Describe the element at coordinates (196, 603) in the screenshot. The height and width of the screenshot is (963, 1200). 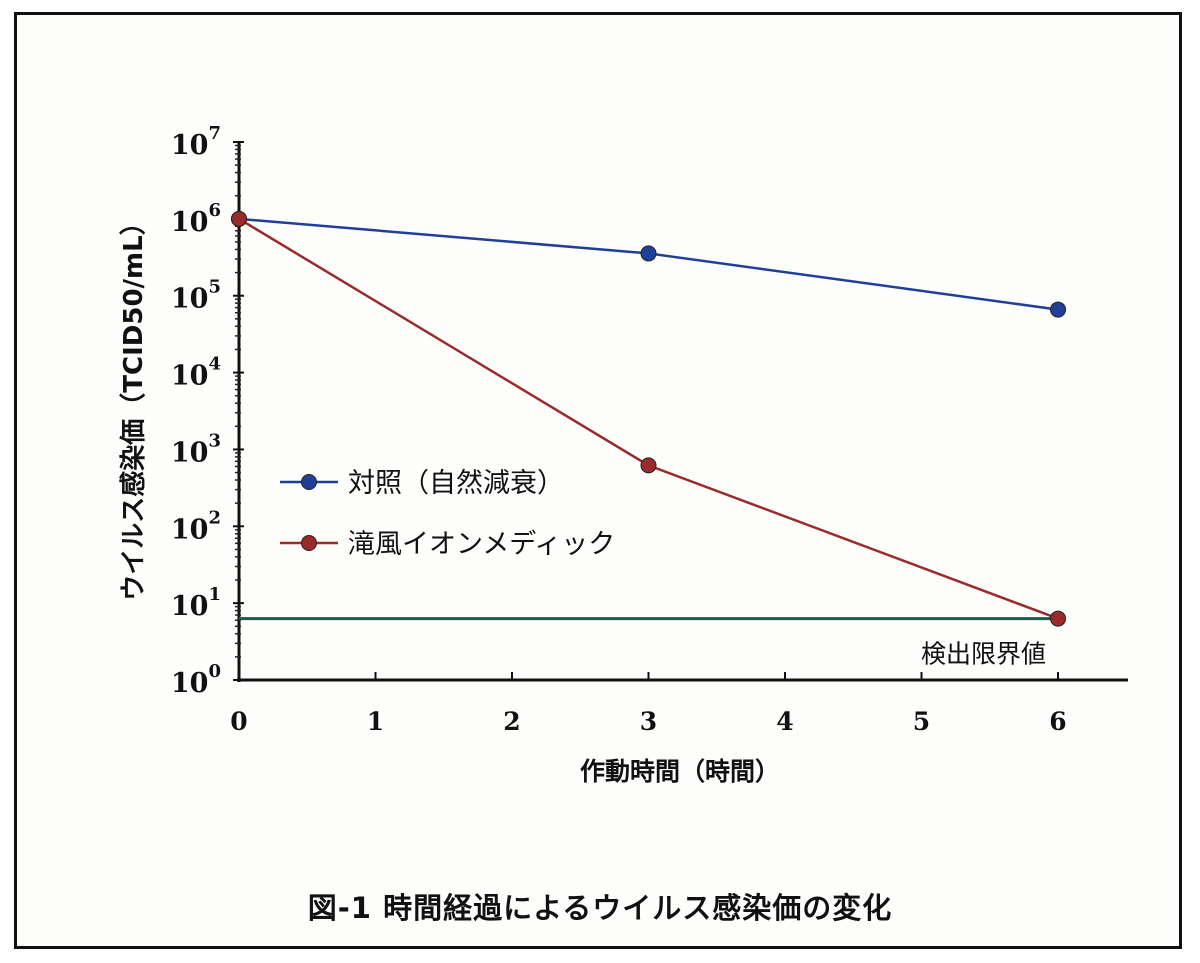
I see `y-tick-label: 10¹` at that location.